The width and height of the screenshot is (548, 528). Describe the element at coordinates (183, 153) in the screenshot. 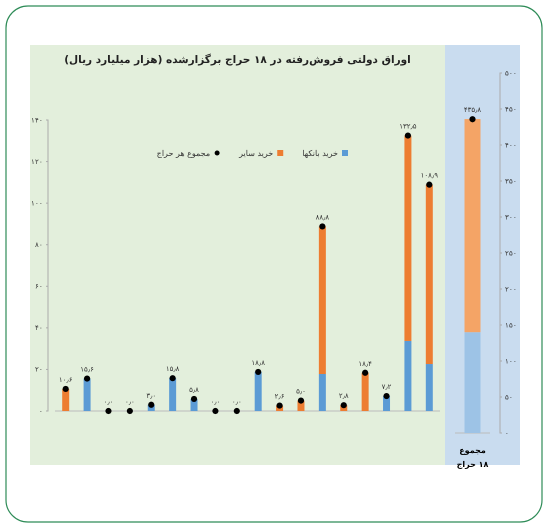

I see `legend-label: مجموع هر حراج` at that location.